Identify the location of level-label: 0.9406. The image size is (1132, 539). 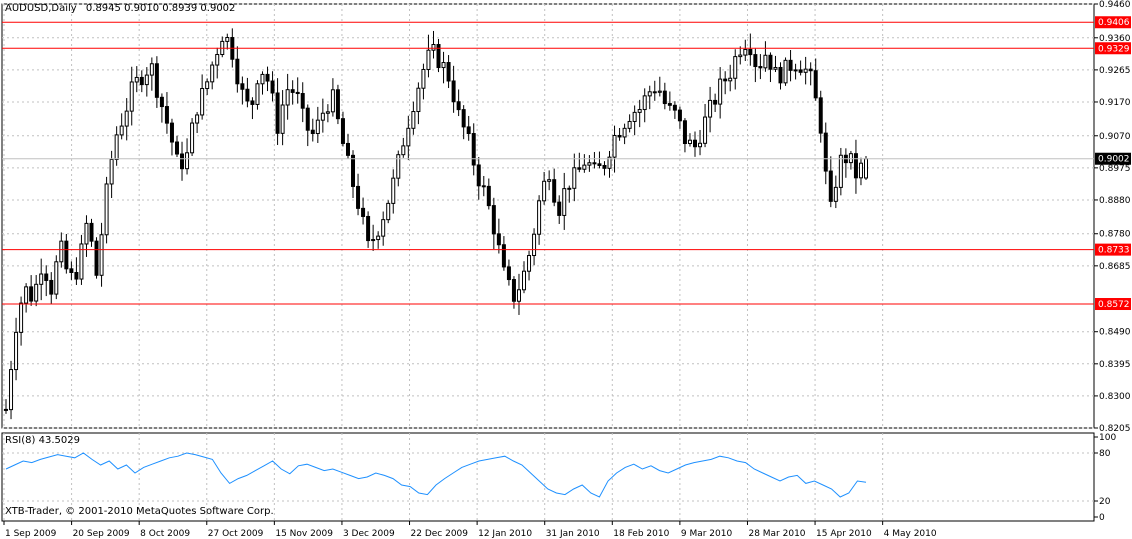
(1114, 23).